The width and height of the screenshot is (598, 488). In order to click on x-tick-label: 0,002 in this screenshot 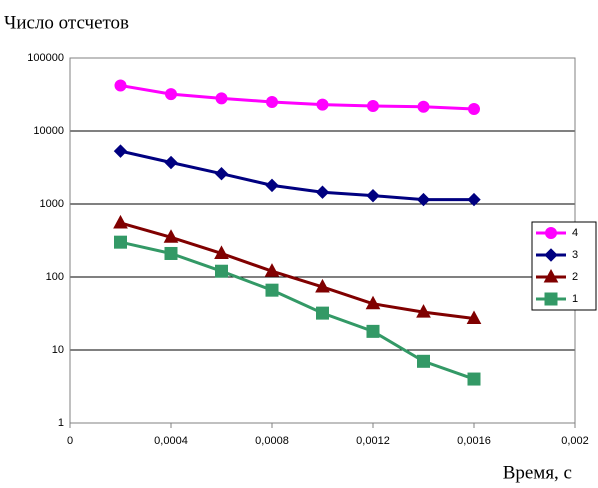, I will do `click(575, 441)`.